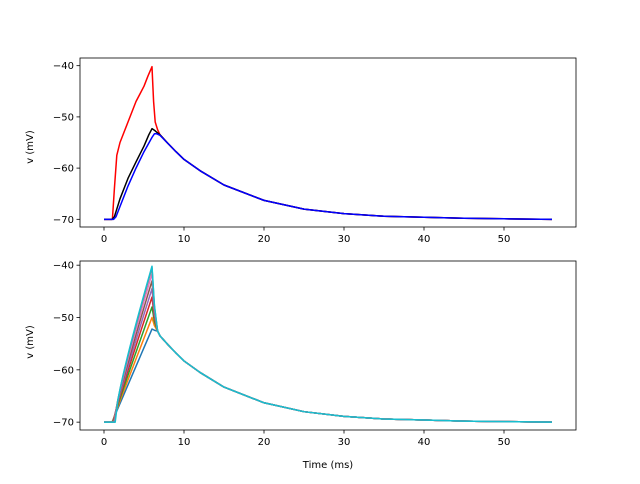 Image resolution: width=640 pixels, height=484 pixels. What do you see at coordinates (504, 442) in the screenshot?
I see `bottom-x-tick-label: 50` at bounding box center [504, 442].